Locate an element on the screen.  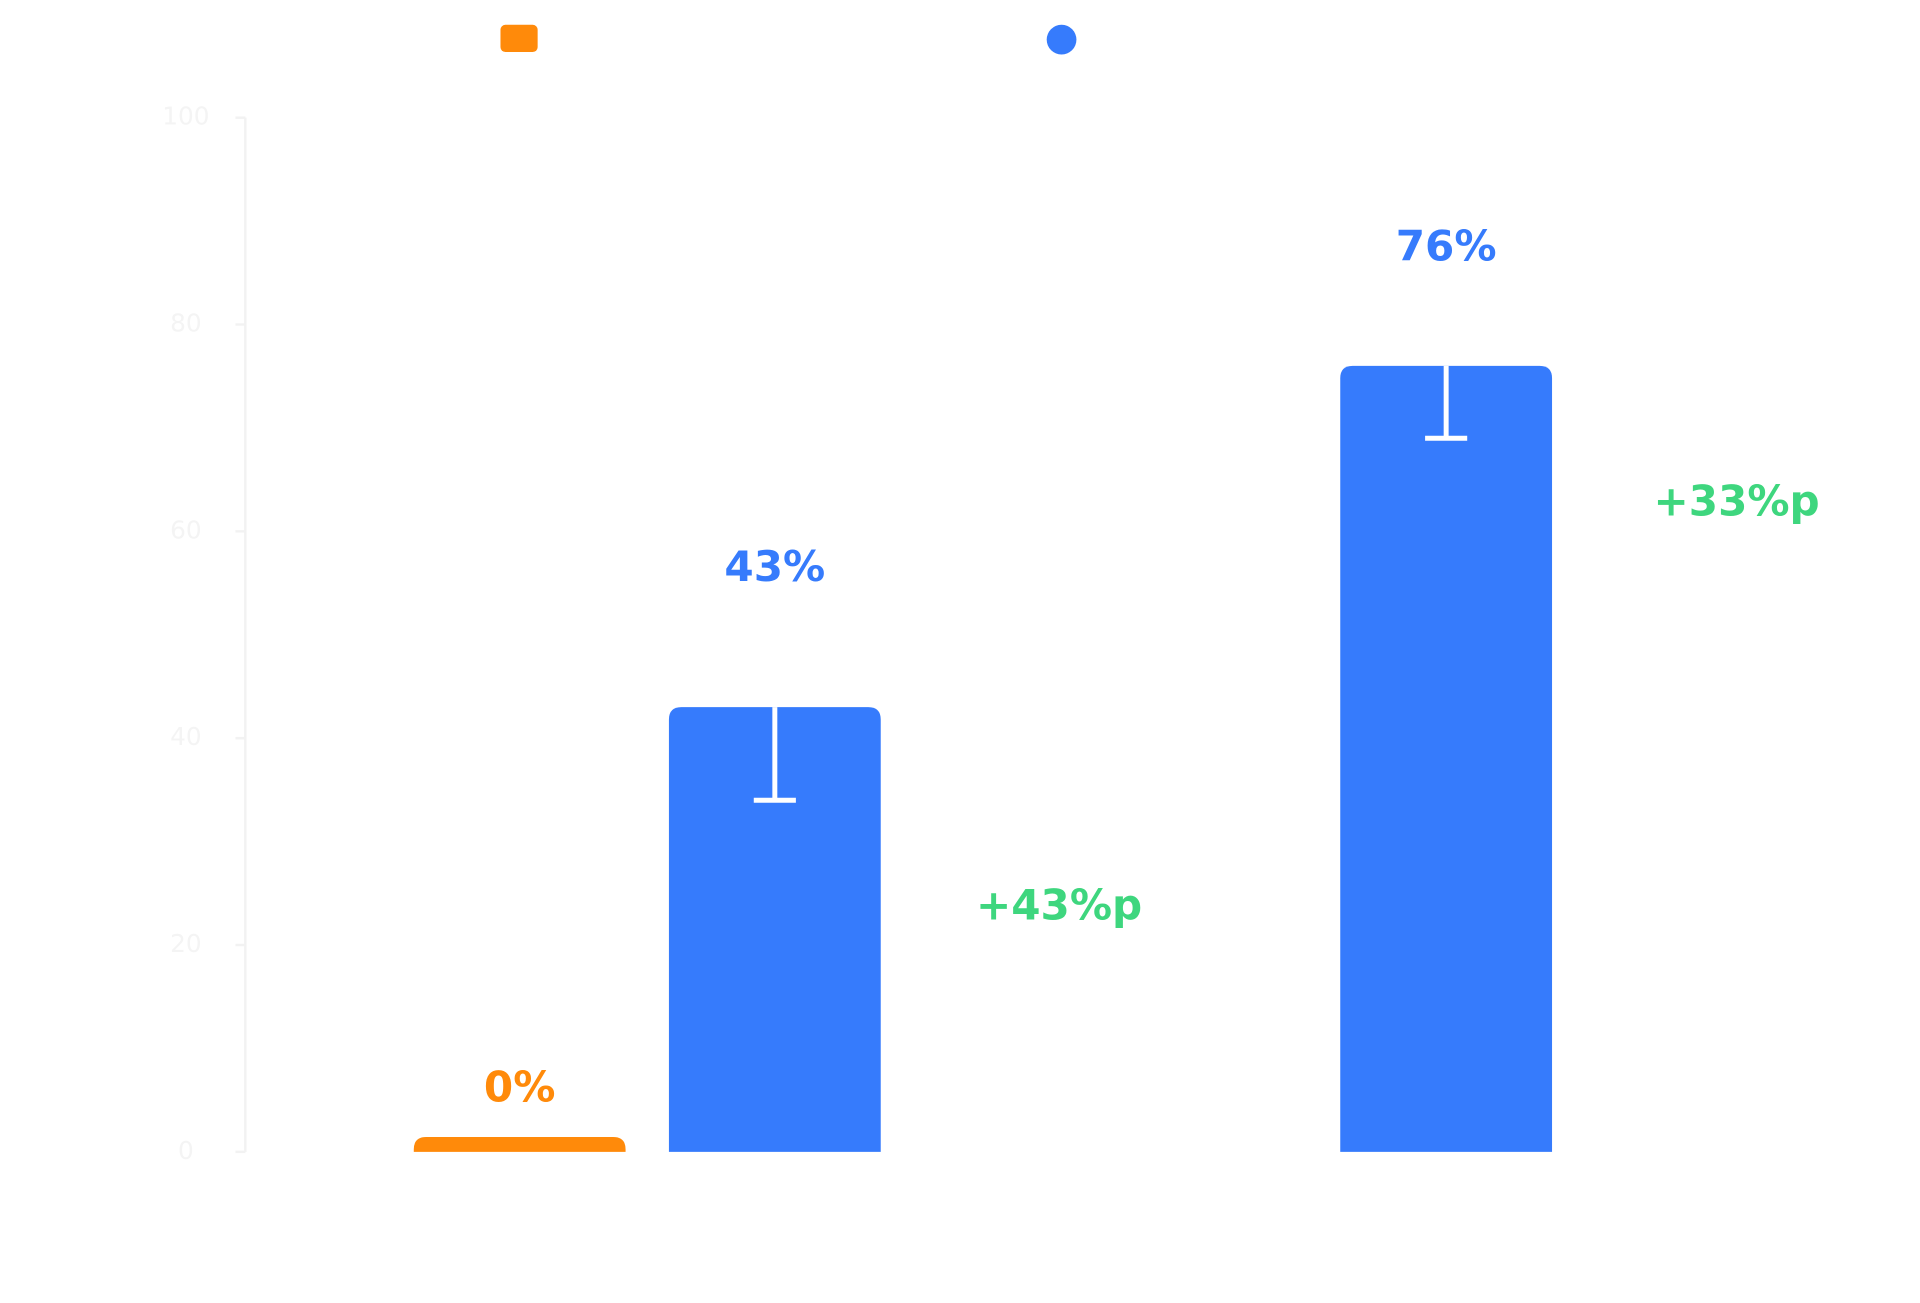
y-tick-label: 60 is located at coordinates (186, 529).